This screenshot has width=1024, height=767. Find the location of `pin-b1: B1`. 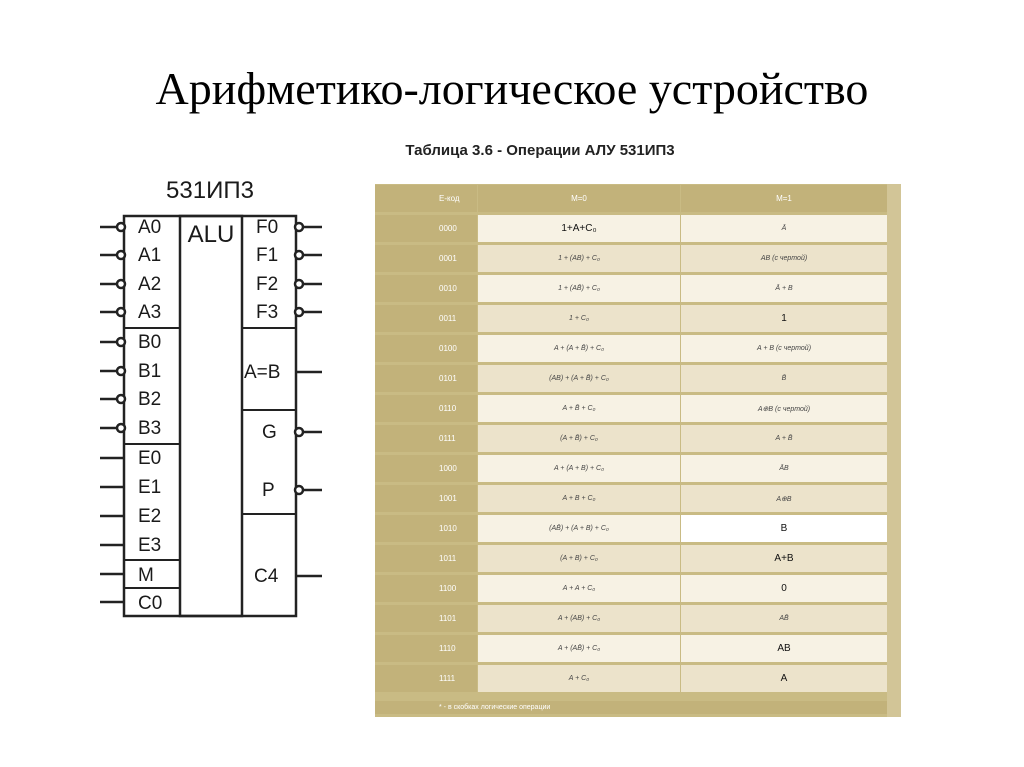

pin-b1: B1 is located at coordinates (149, 371).